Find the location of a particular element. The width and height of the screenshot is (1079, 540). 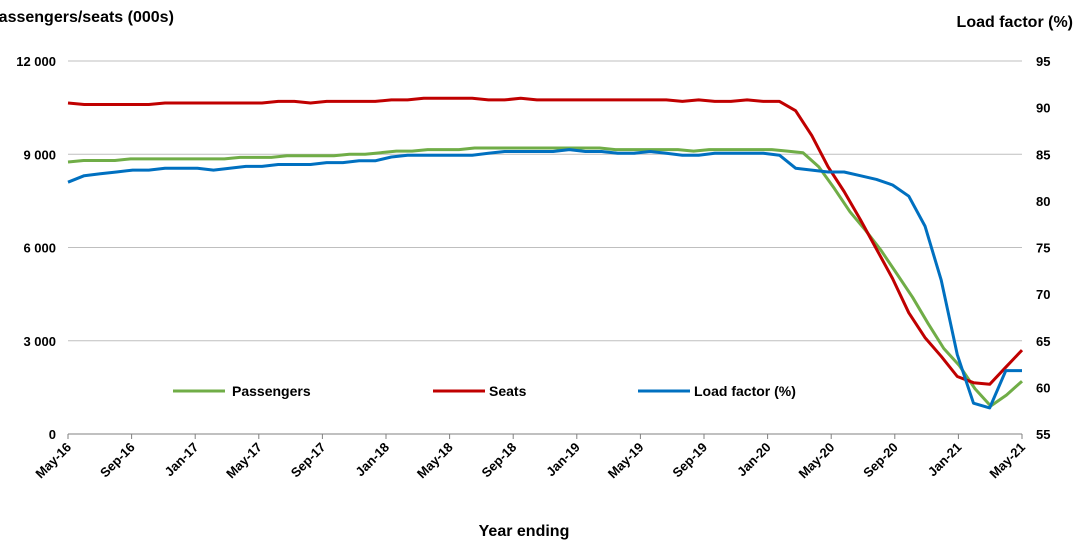

y2-tick-label: 90 is located at coordinates (1043, 108).